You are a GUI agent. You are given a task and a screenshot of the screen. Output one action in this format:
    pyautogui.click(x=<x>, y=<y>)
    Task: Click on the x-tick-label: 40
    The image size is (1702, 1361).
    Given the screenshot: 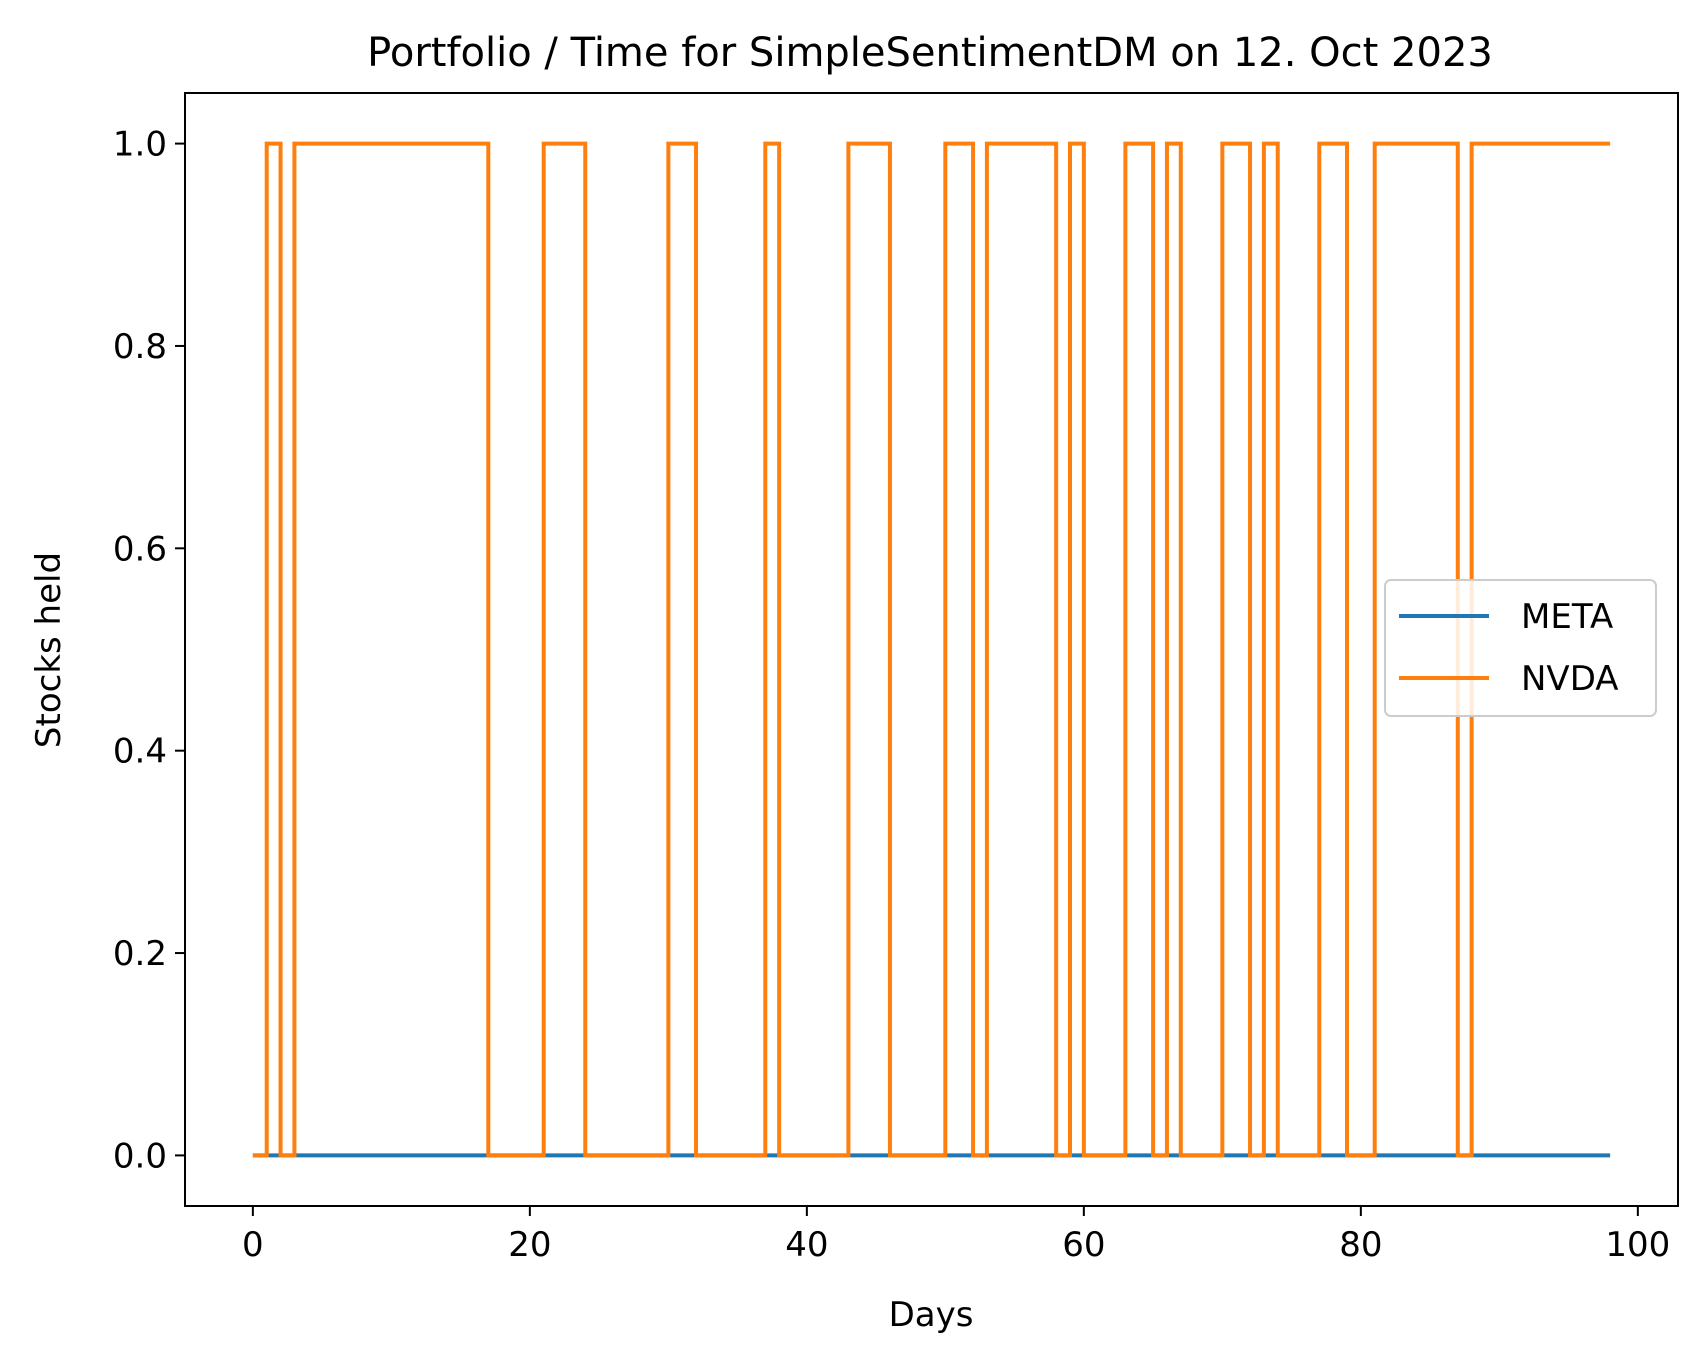 What is the action you would take?
    pyautogui.click(x=806, y=1245)
    